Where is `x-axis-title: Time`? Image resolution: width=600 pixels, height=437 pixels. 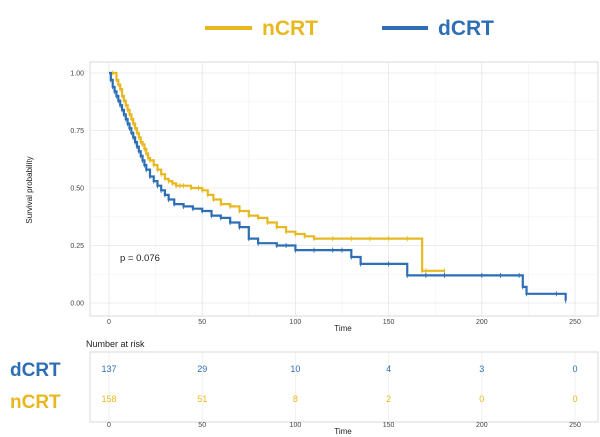 x-axis-title: Time is located at coordinates (343, 328).